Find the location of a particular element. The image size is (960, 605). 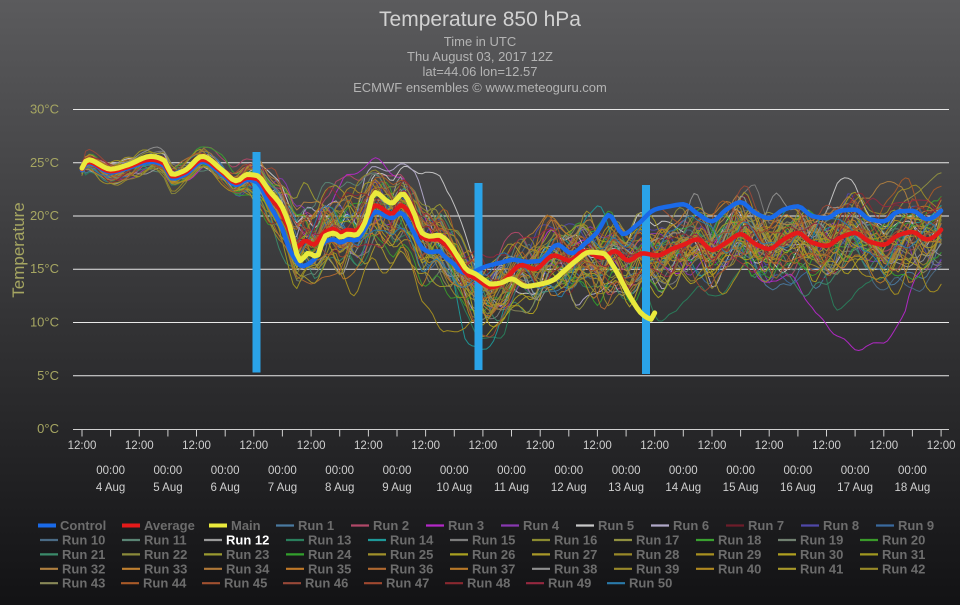

svg-text: 15 Aug is located at coordinates (741, 488).